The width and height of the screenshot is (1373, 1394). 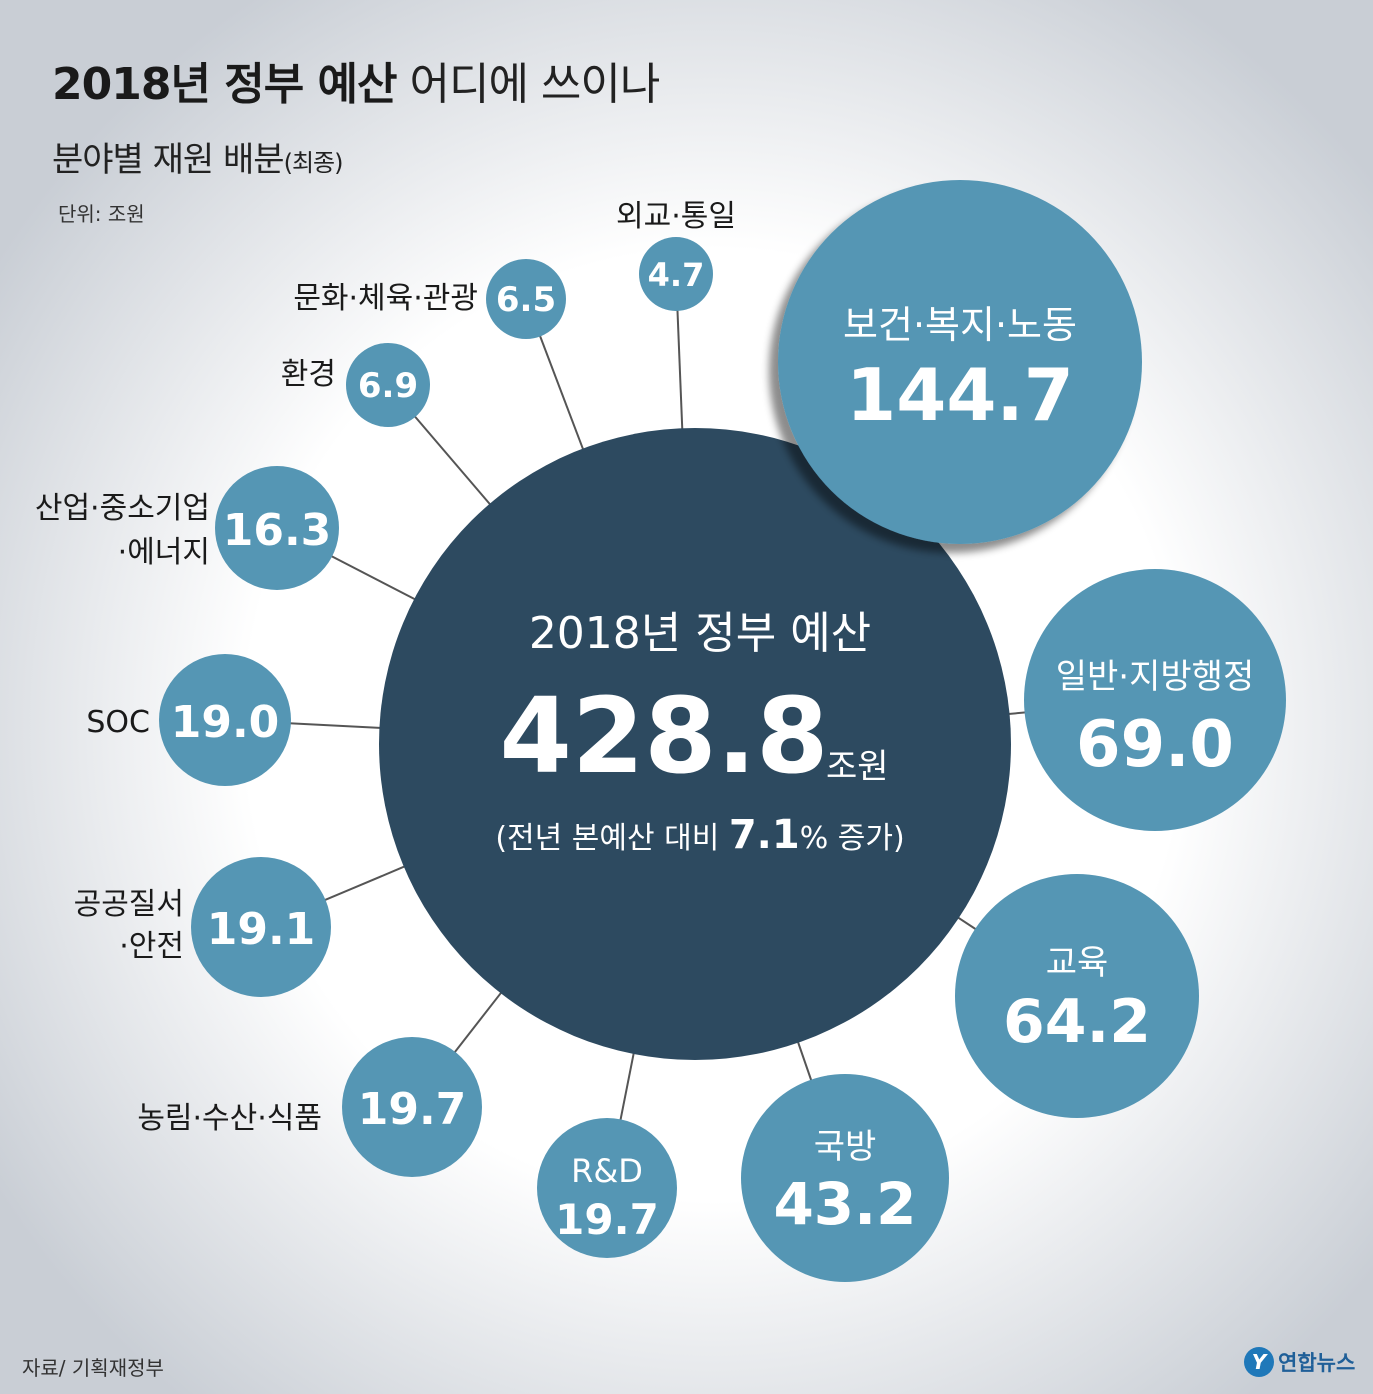 I want to click on bubble-value: 144.7, so click(x=960, y=395).